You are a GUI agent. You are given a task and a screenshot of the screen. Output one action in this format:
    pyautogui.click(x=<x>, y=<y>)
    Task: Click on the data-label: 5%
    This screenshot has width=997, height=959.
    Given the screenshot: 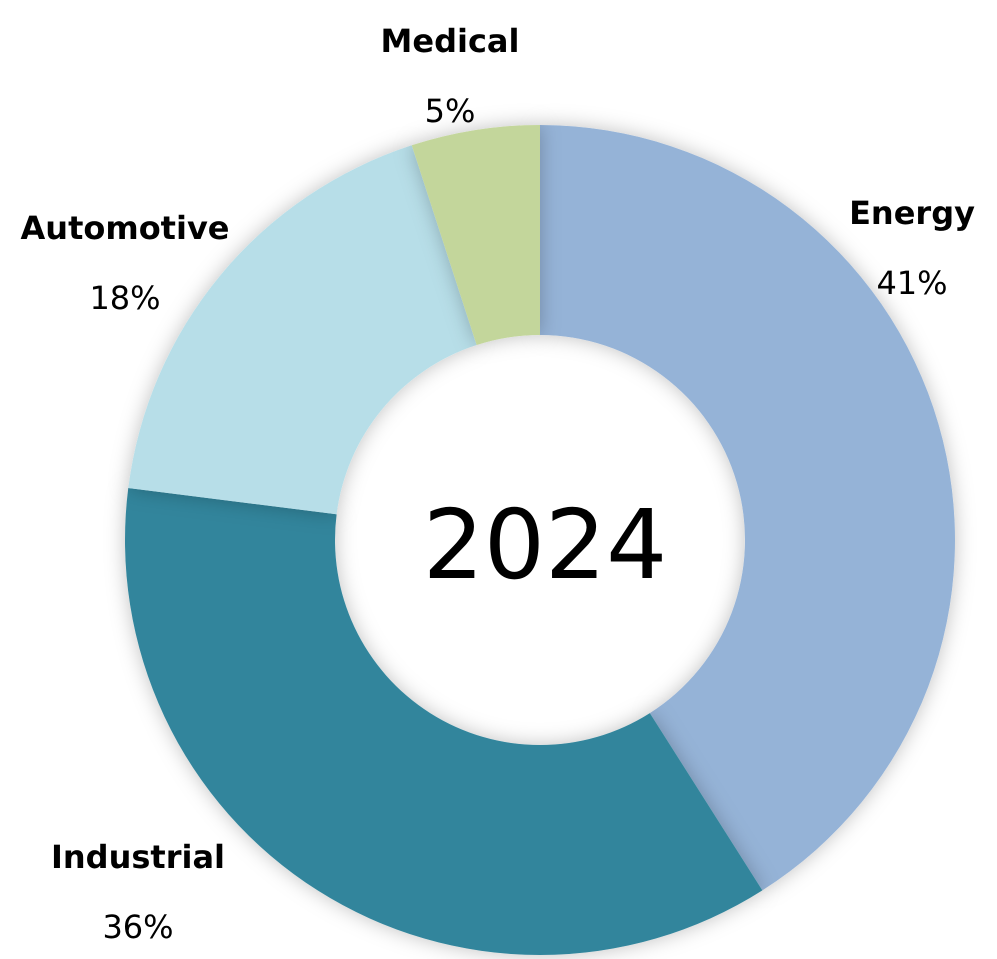 What is the action you would take?
    pyautogui.click(x=450, y=111)
    